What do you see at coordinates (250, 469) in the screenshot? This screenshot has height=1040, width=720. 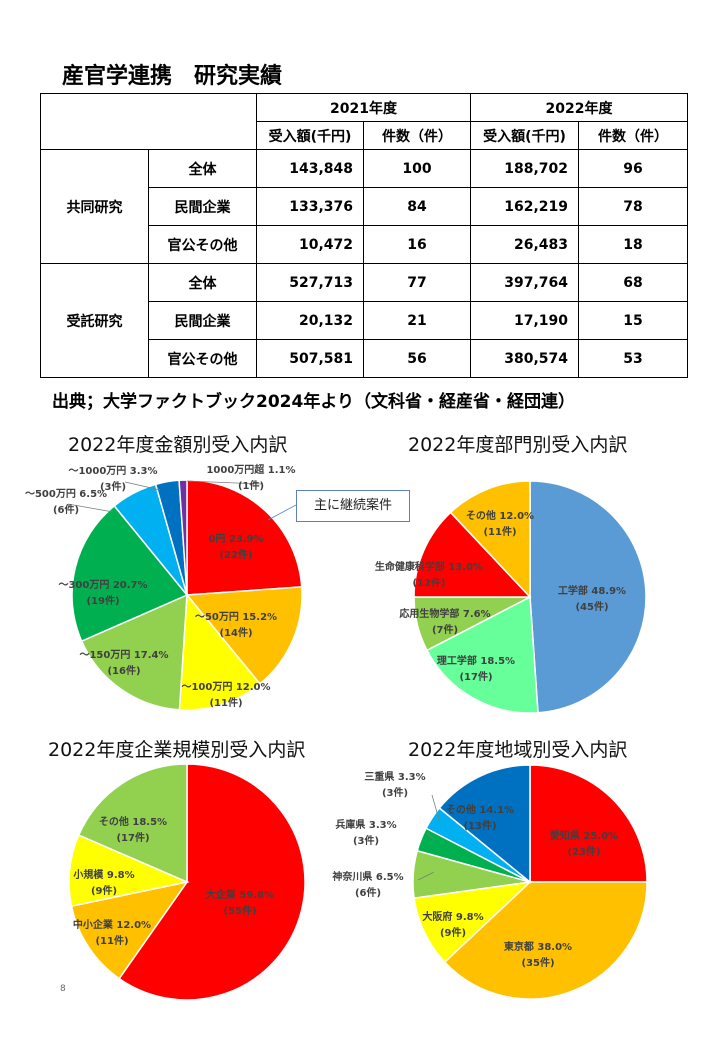 I see `slice-label: 1000万円超 1.1%` at bounding box center [250, 469].